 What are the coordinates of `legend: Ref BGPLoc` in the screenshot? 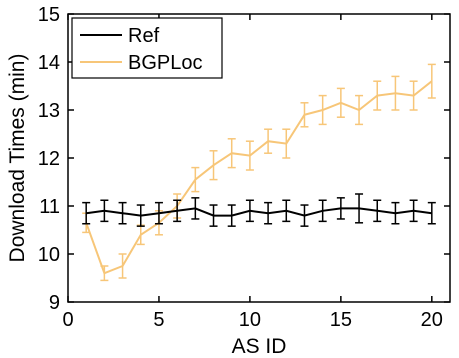 It's located at (147, 48).